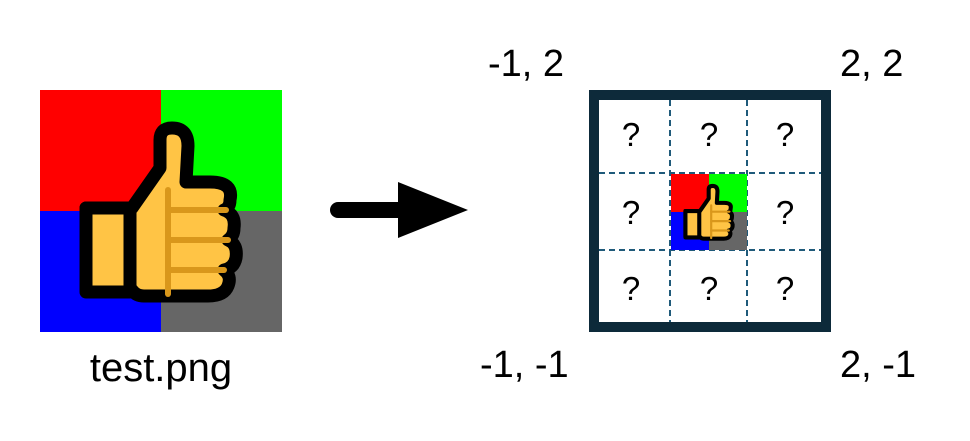  I want to click on unknown-cell-r1c0: ?, so click(631, 212).